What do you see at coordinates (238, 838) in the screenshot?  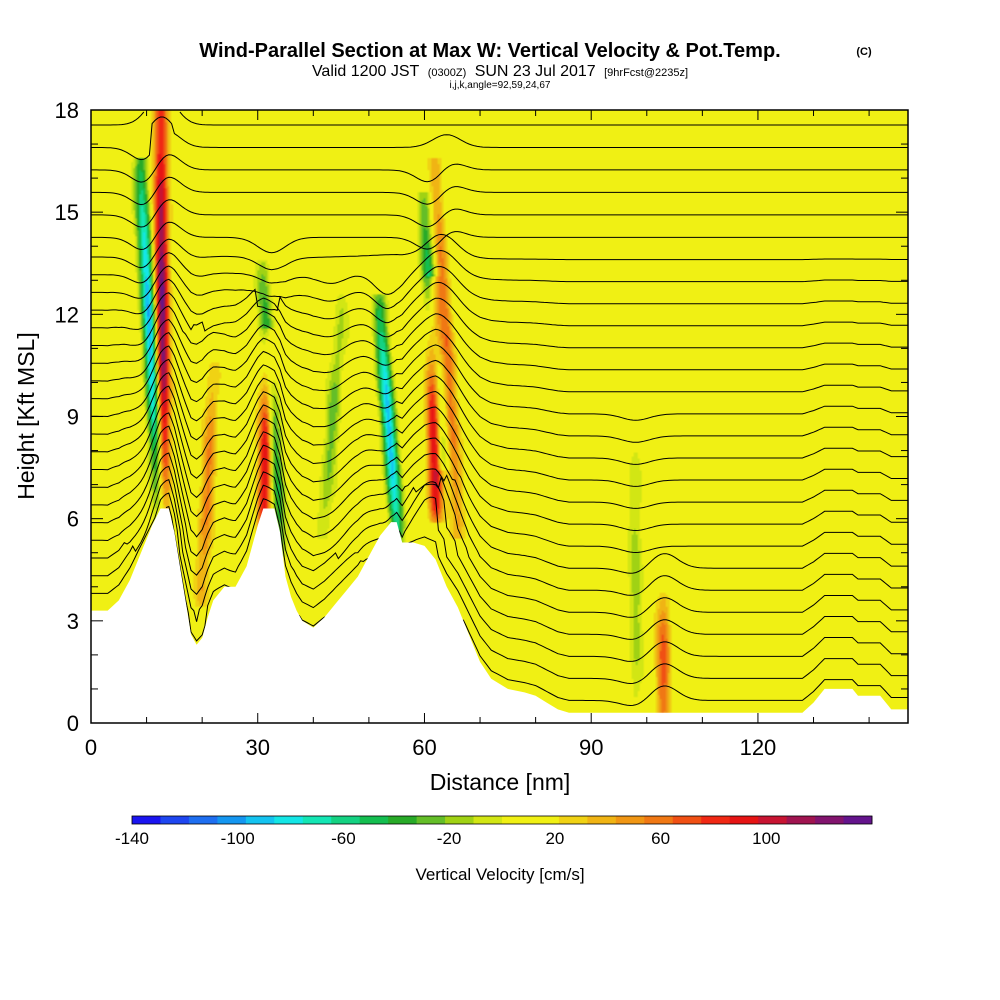 I see `colorbar-tick-label: -100` at bounding box center [238, 838].